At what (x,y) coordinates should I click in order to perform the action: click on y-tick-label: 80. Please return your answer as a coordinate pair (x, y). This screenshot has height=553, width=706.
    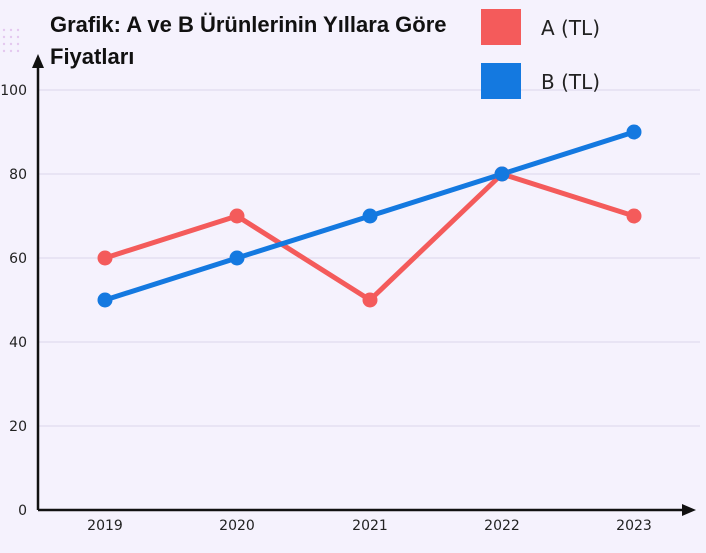
    Looking at the image, I should click on (18, 175).